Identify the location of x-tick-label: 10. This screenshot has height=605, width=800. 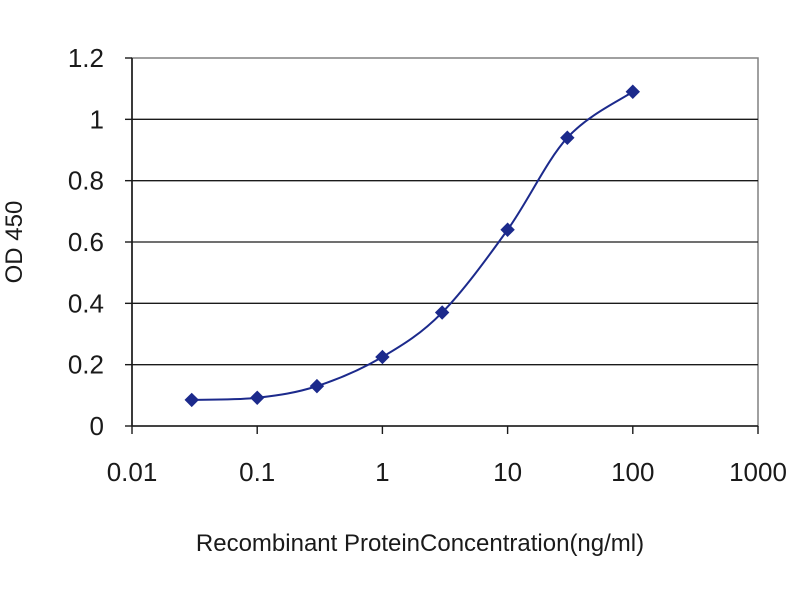
(507, 472).